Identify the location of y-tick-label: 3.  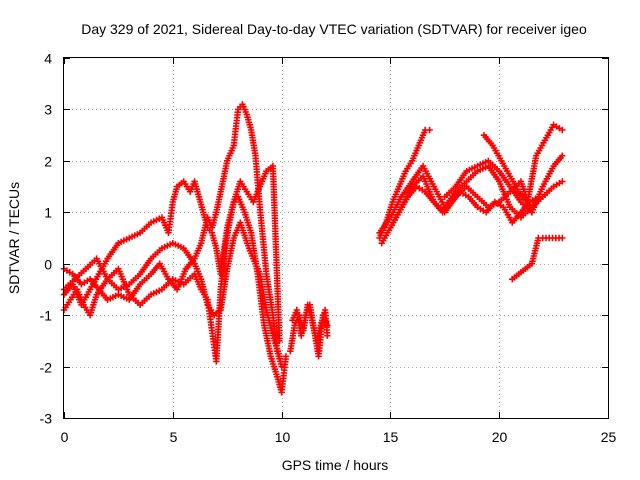
(48, 110).